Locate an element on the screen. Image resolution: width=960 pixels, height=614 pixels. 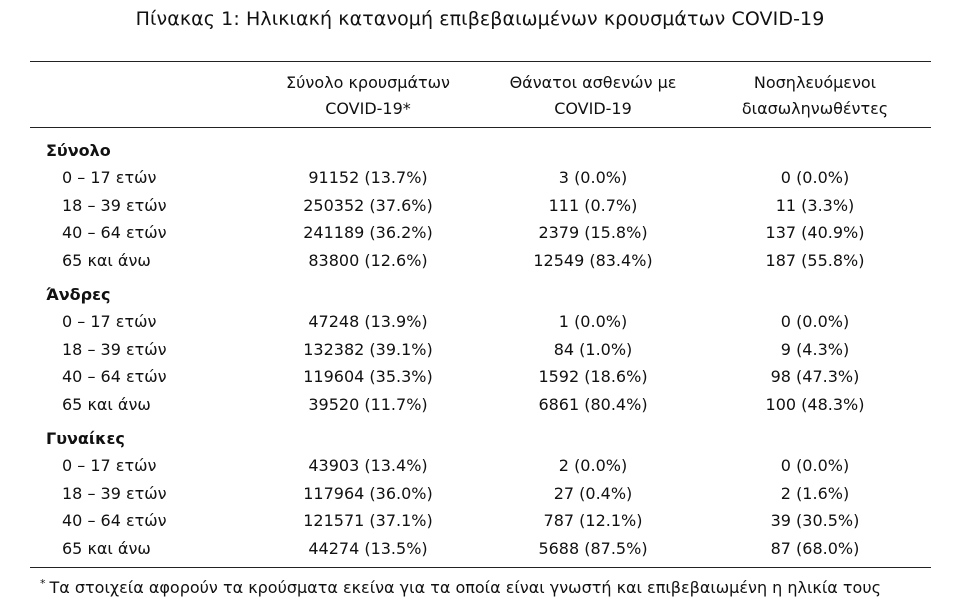
cases-cell: 119604 (35.3%) is located at coordinates (368, 376).